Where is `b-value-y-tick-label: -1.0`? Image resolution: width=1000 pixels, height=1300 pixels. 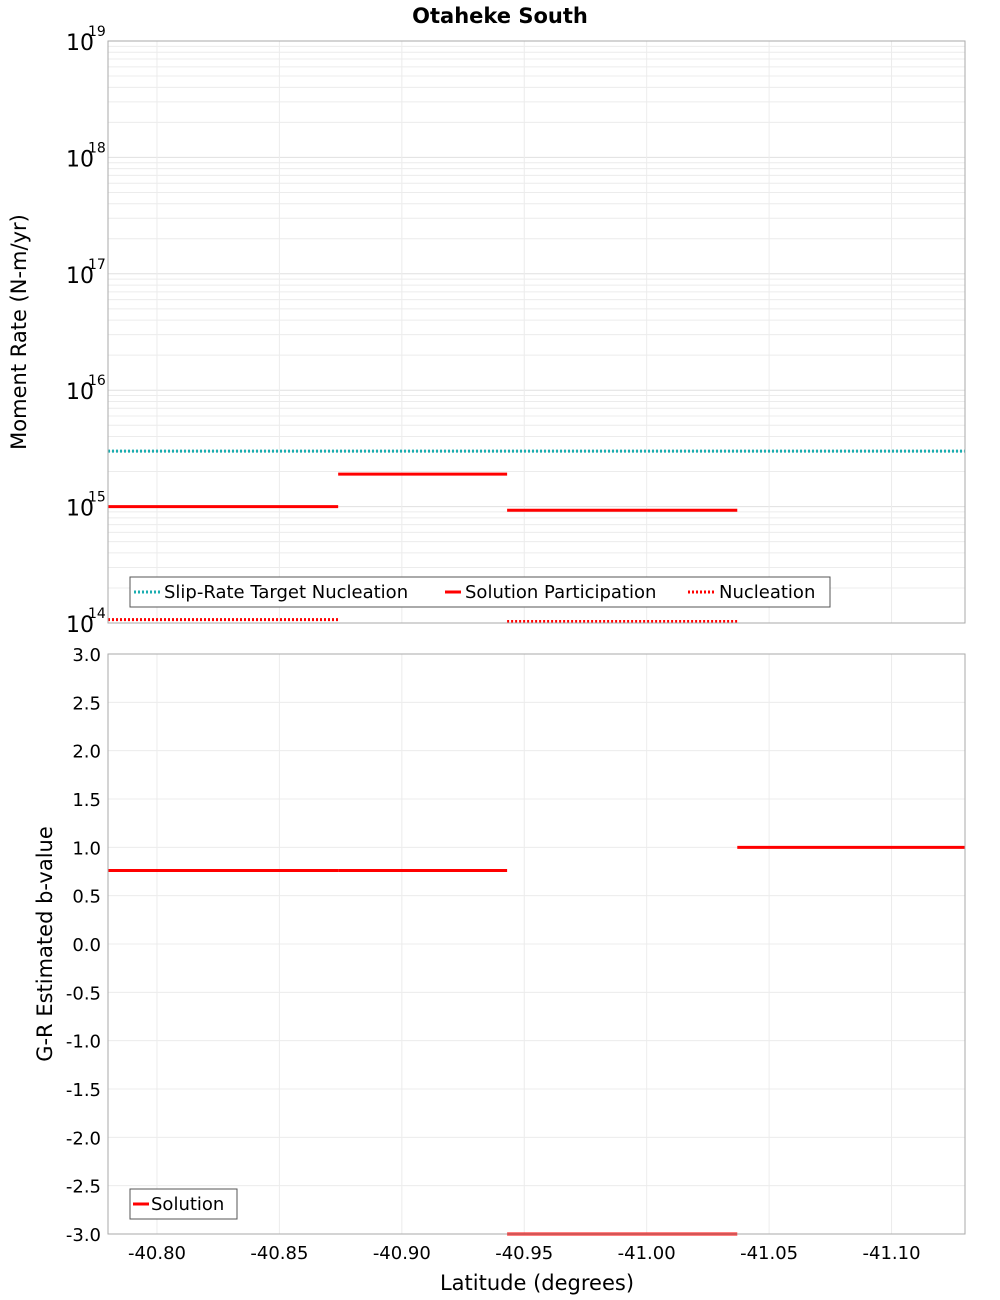
b-value-y-tick-label: -1.0 is located at coordinates (83, 1042).